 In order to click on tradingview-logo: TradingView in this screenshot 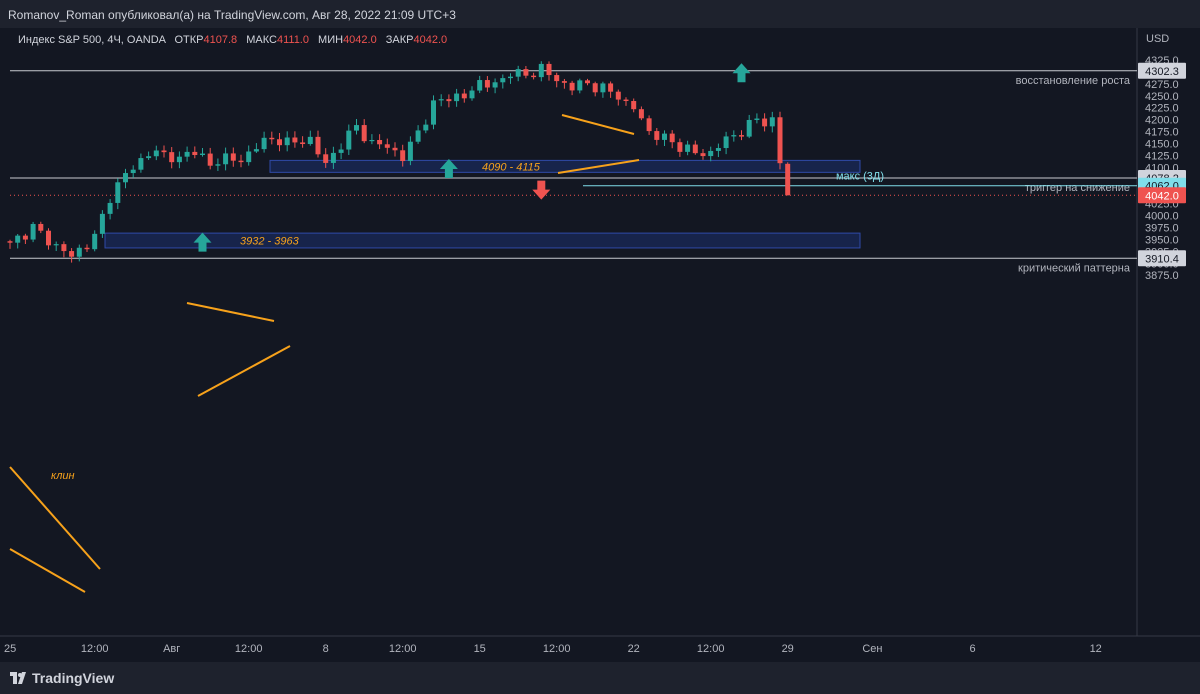, I will do `click(62, 678)`.